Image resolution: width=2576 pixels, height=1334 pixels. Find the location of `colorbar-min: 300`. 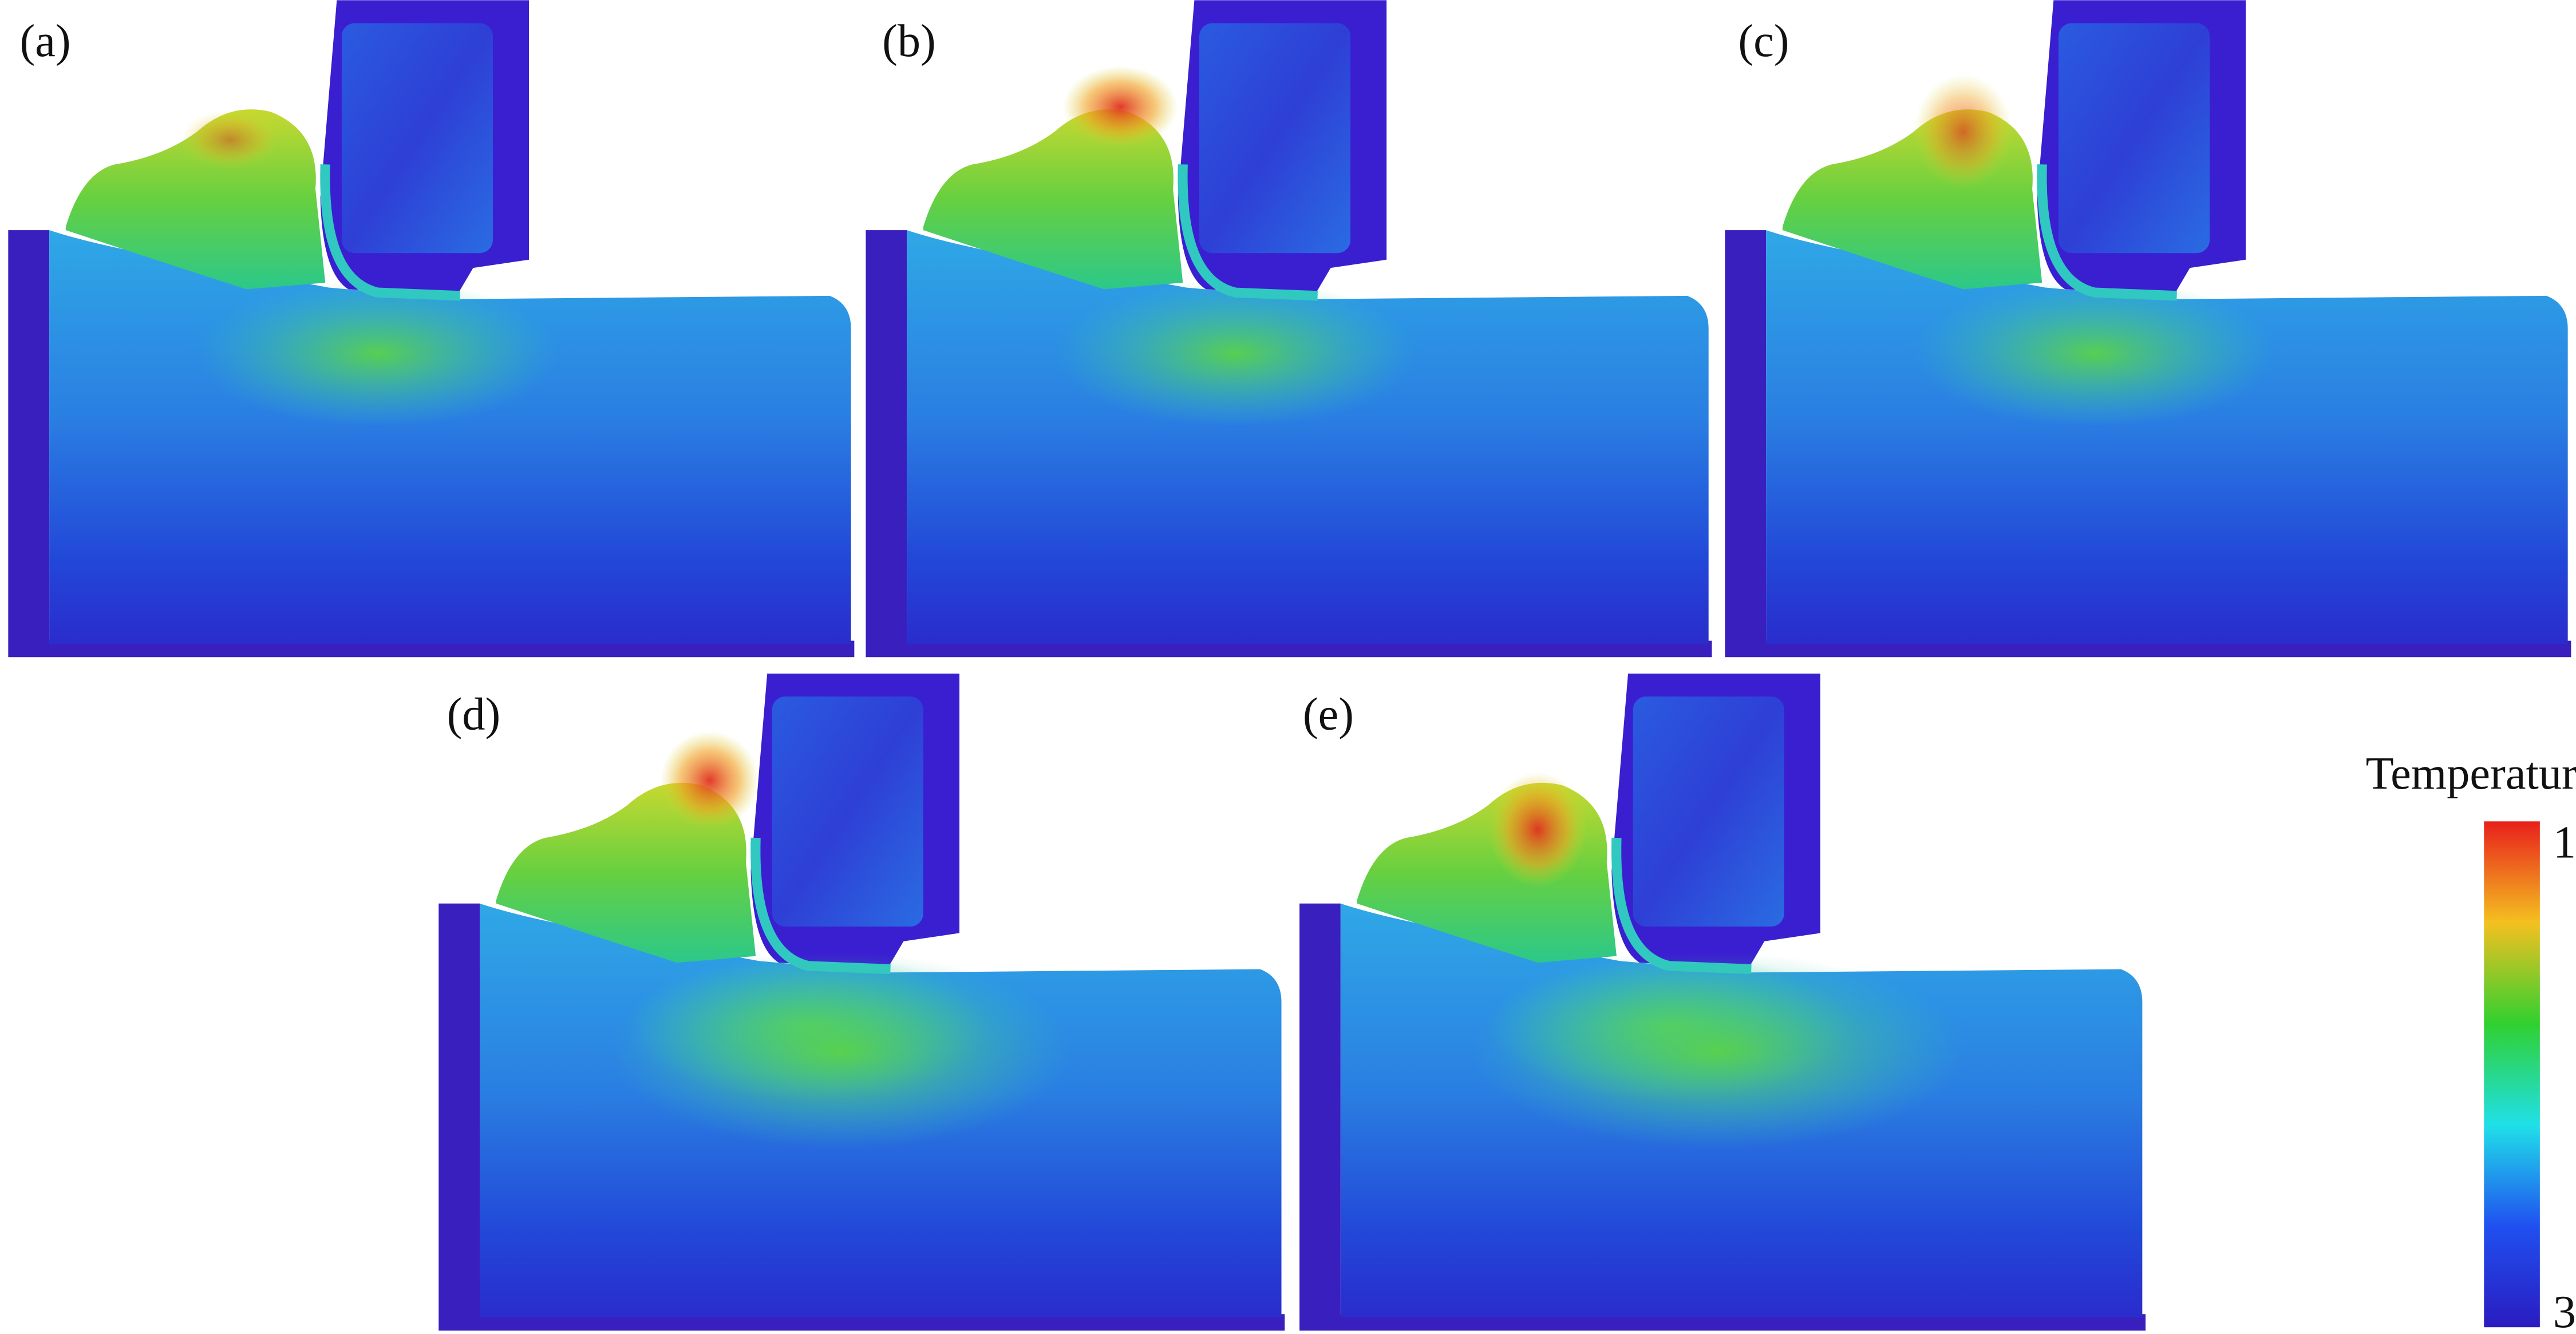

colorbar-min: 300 is located at coordinates (2564, 1310).